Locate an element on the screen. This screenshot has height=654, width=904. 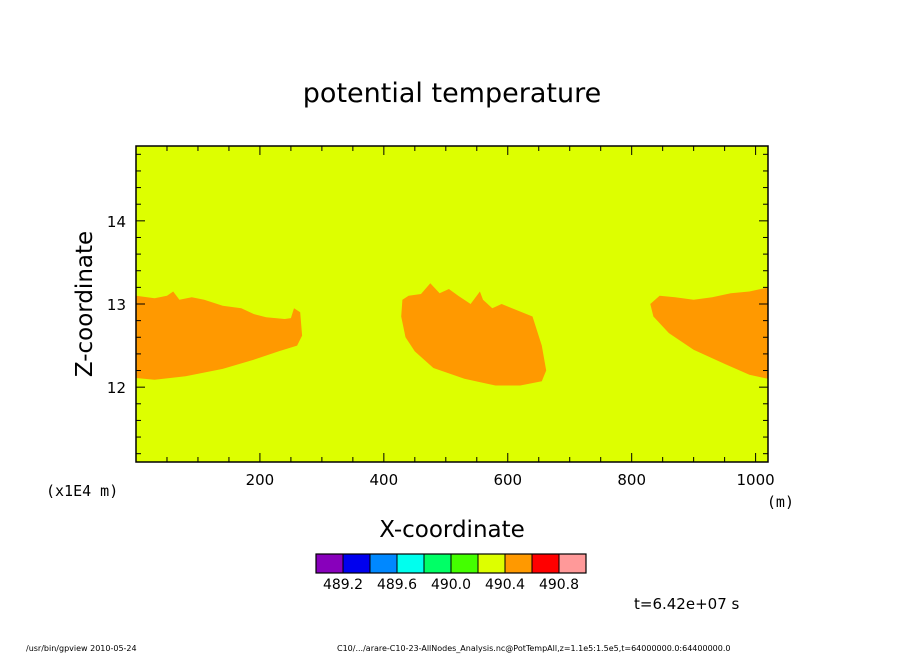
y-axis-title: Z-coordinate is located at coordinates (85, 304).